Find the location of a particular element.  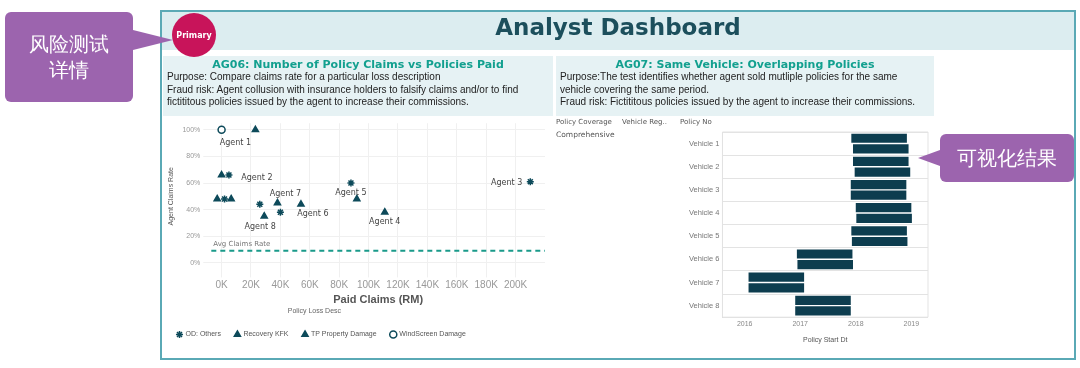

x-tick-label: 0K is located at coordinates (222, 285).